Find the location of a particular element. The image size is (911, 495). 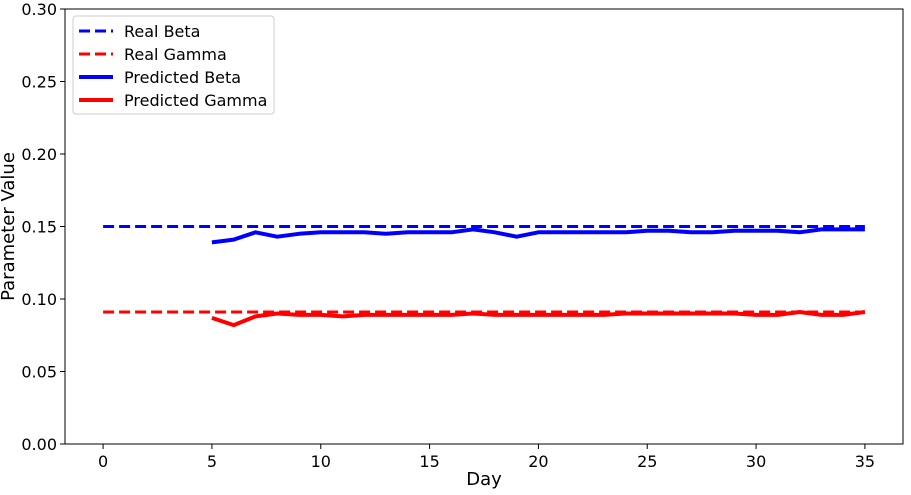

y-tick-label: 0.15 is located at coordinates (39, 227).